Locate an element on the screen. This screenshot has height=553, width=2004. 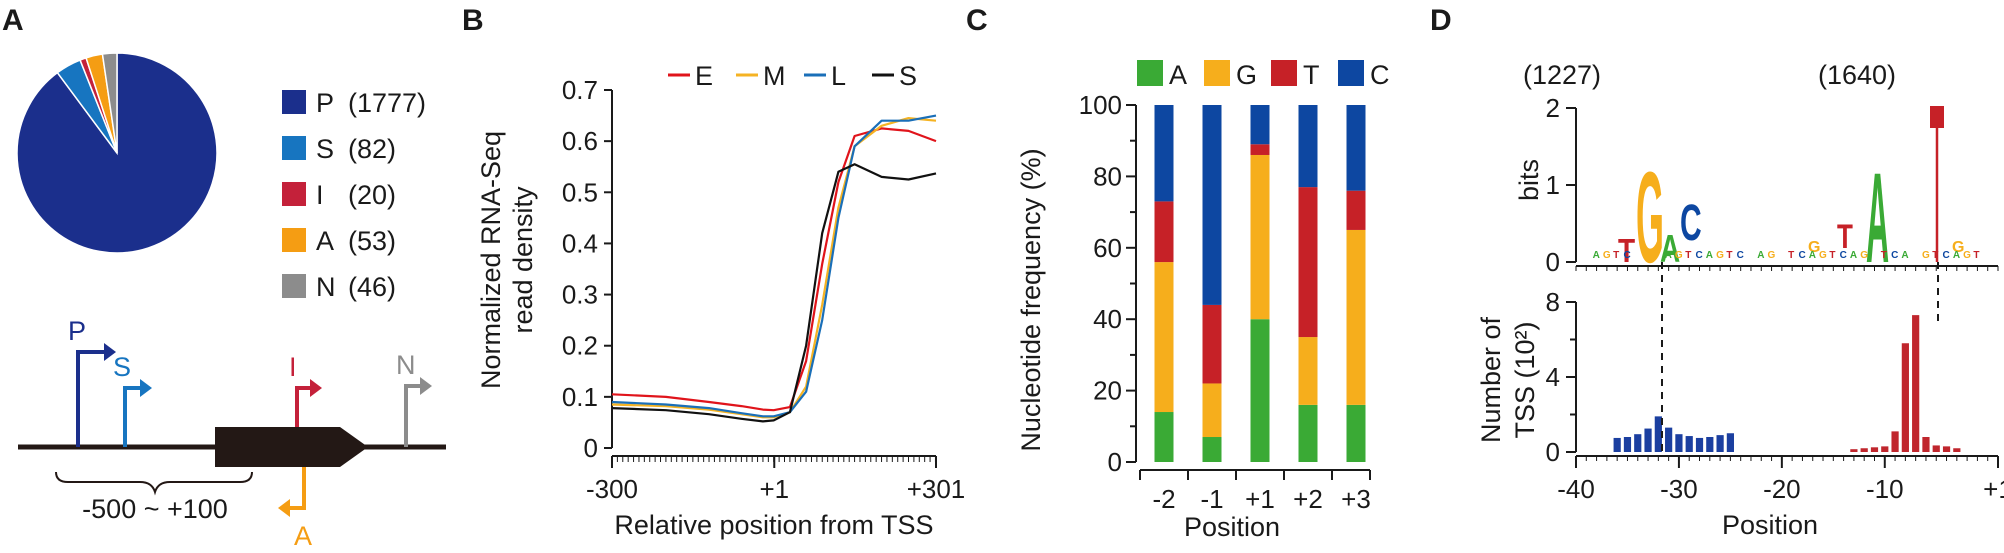
logo-letter-g1: G is located at coordinates (1650, 218).